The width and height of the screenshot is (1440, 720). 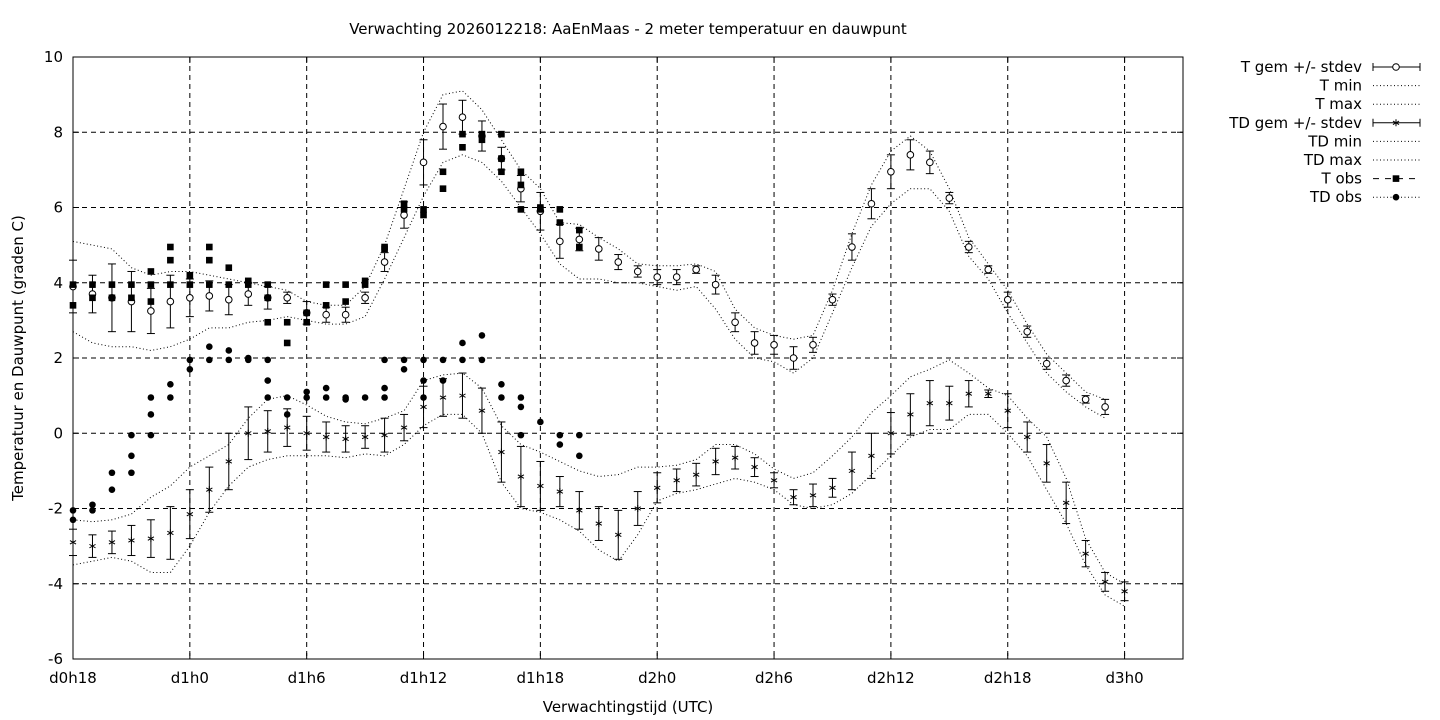 I want to click on x-tick-label: d2h6, so click(x=774, y=678).